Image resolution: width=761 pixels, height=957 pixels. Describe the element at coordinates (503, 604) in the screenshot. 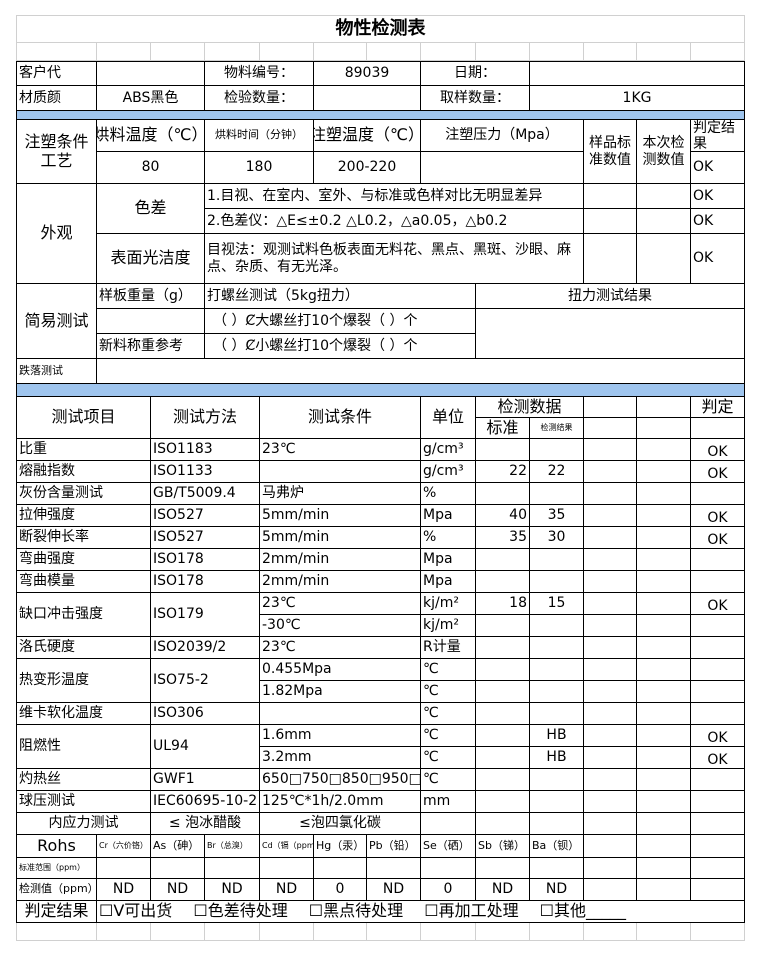

I see `test-standard: 18` at that location.